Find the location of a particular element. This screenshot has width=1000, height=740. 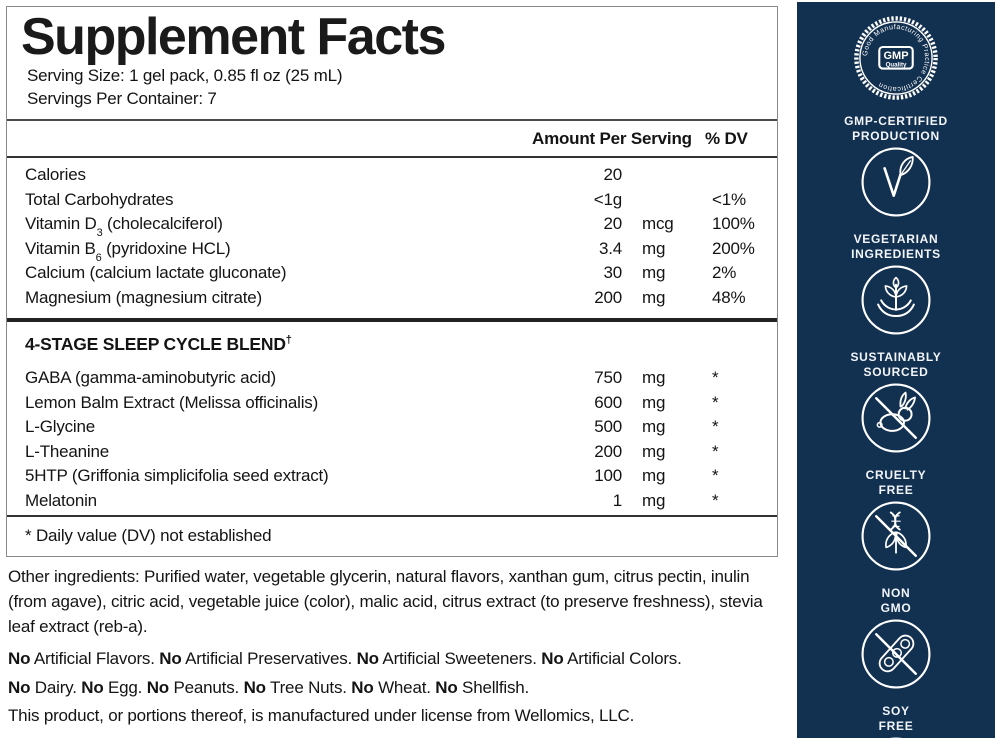

badge-label: VEGETARIAN INGREDIENTS is located at coordinates (896, 246).